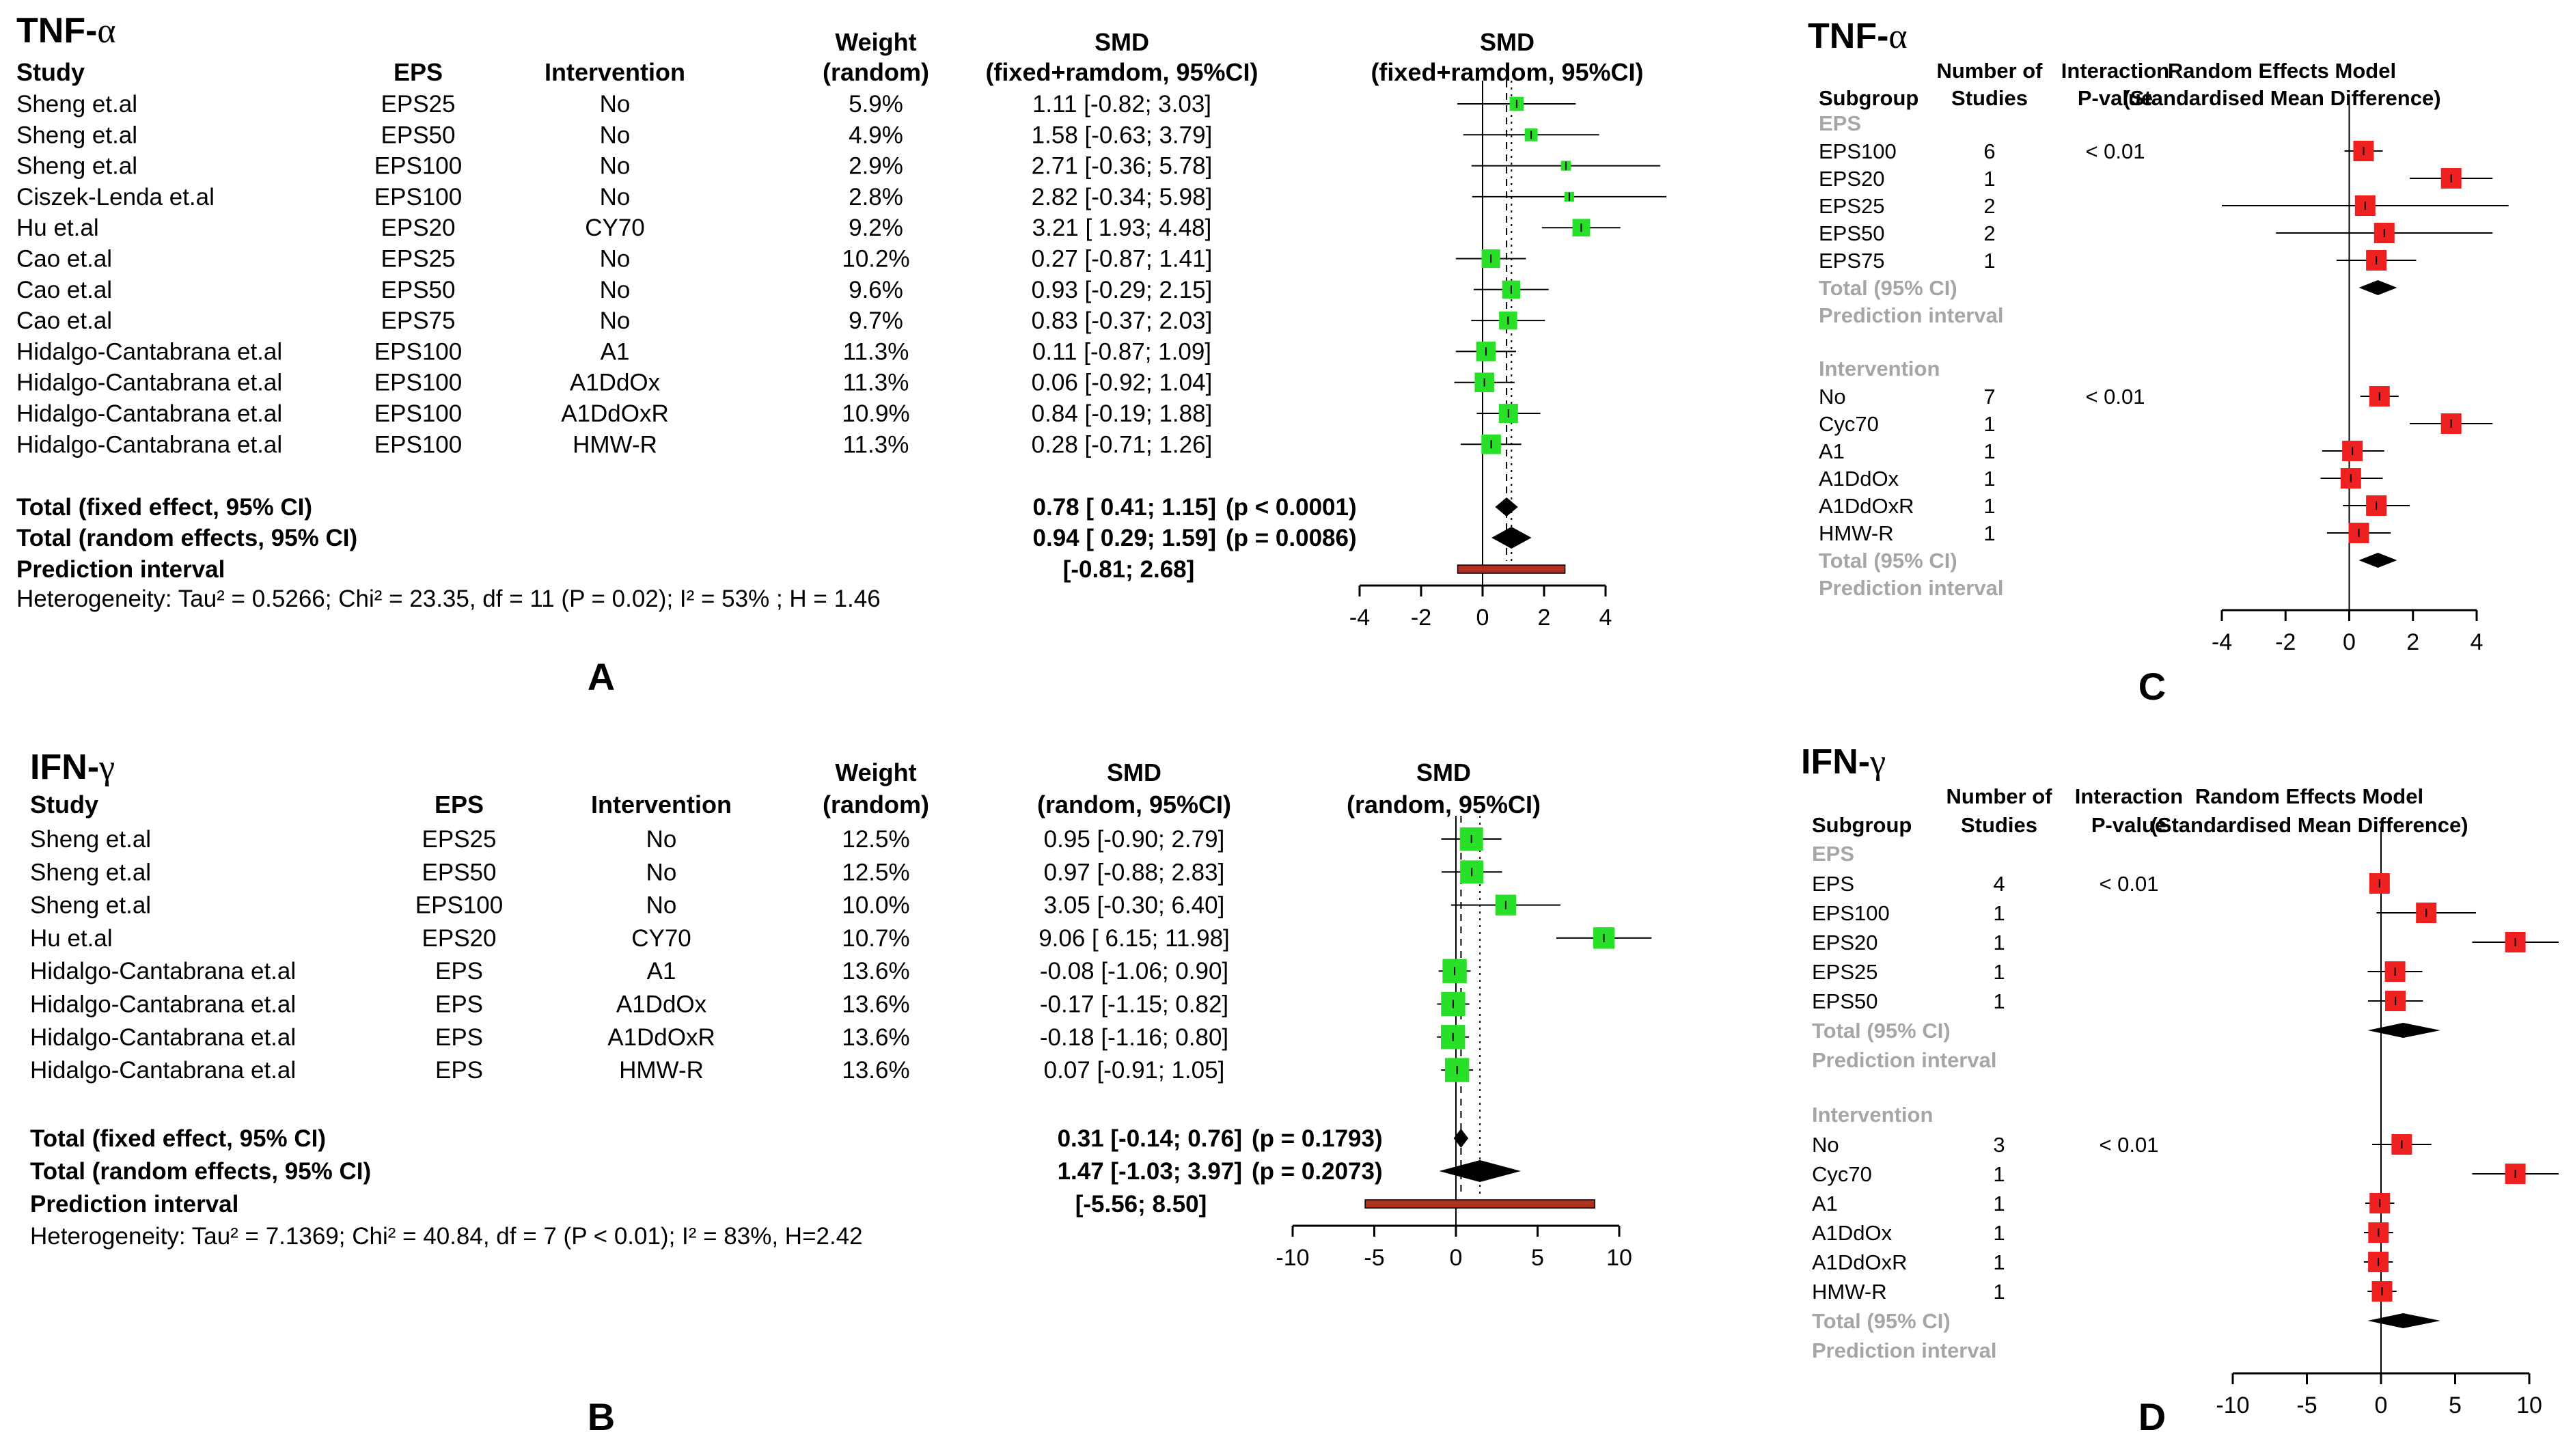 This screenshot has width=2573, height=1456. Describe the element at coordinates (1858, 36) in the screenshot. I see `panelC-title: TNF-α` at that location.